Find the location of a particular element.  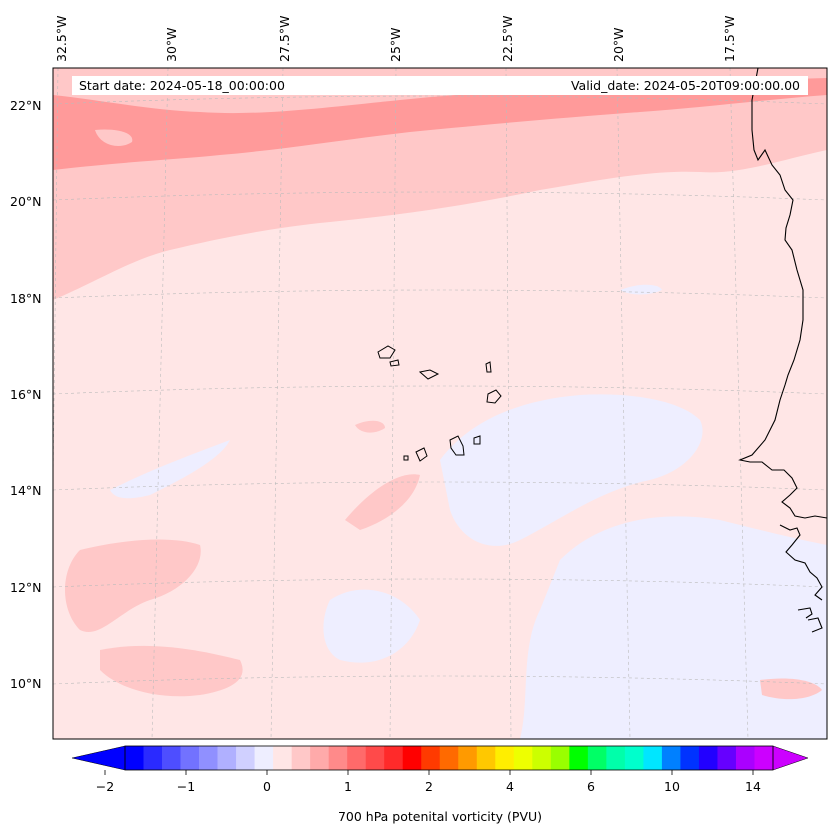

colorbar-tick-label: 6 is located at coordinates (591, 786).